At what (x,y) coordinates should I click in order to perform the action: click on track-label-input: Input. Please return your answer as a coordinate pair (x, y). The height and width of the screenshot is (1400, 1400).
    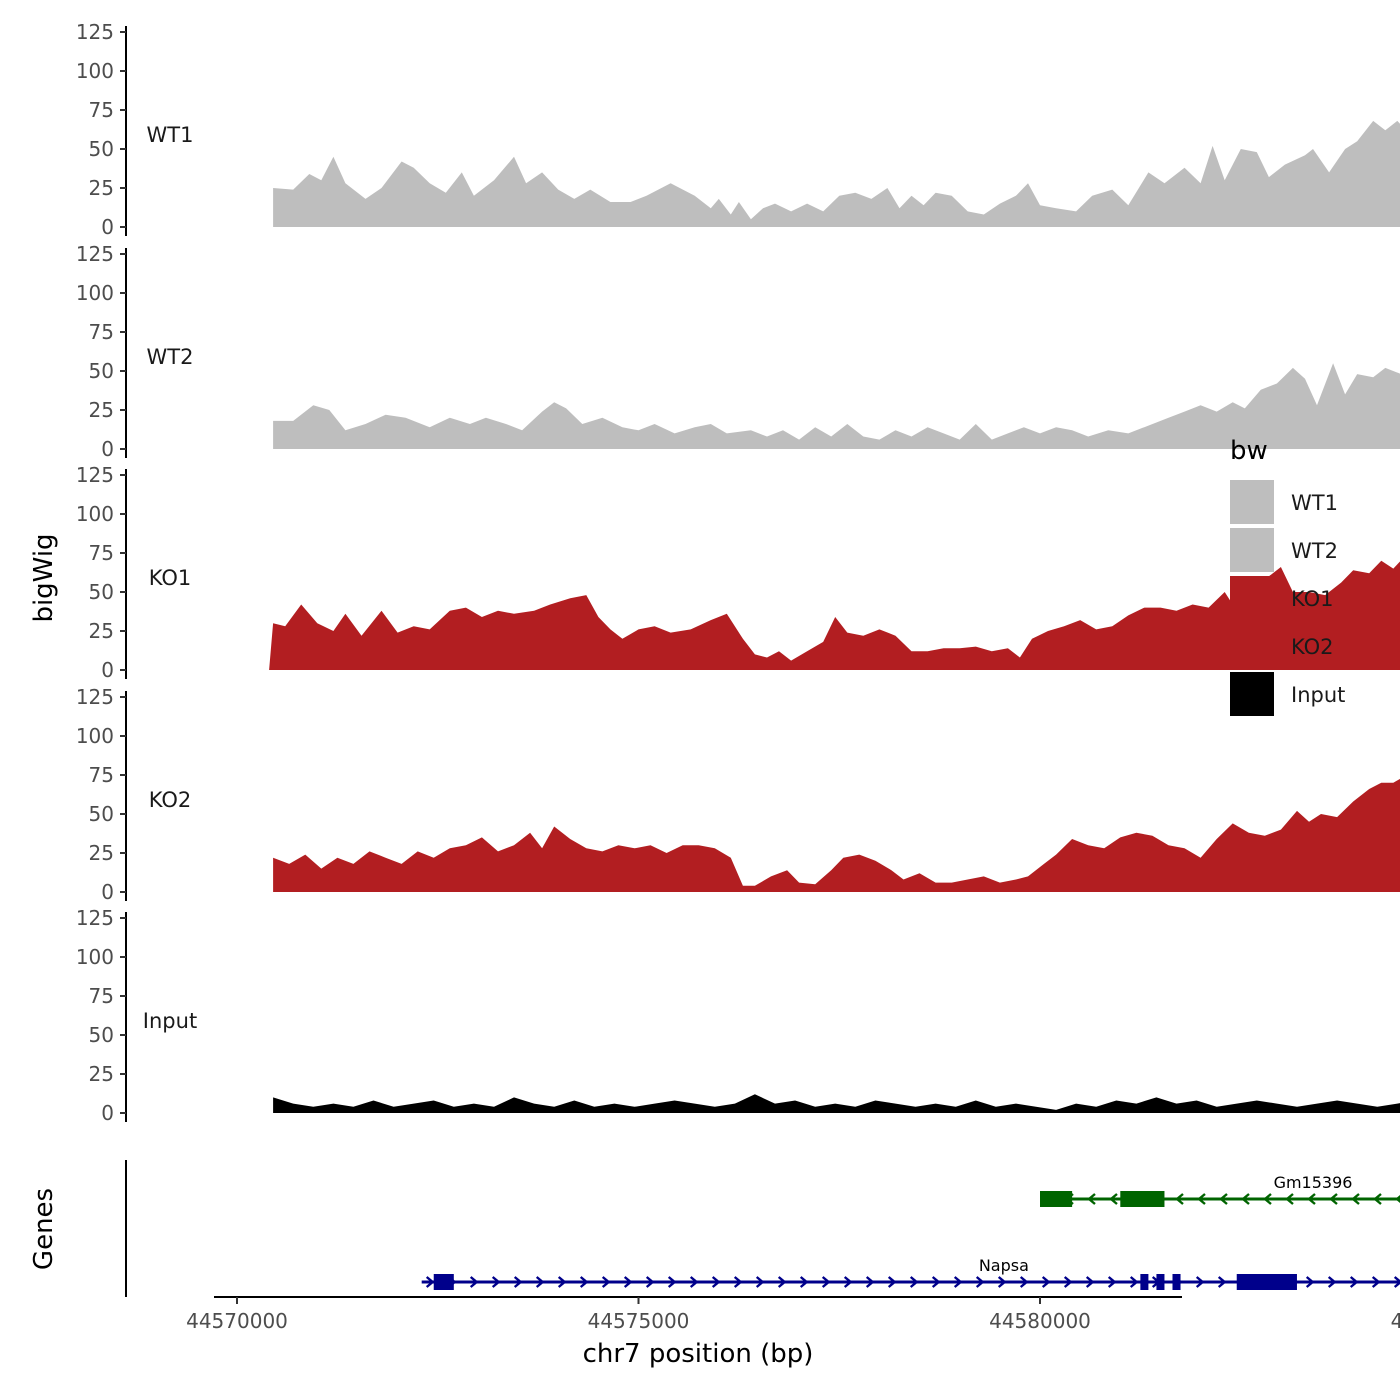
    Looking at the image, I should click on (170, 1021).